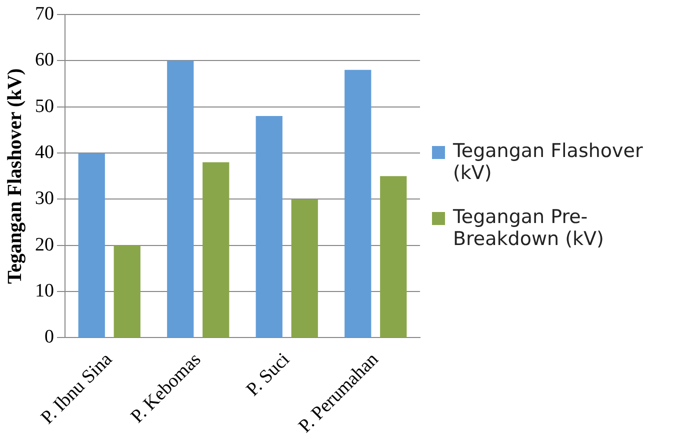 This screenshot has height=441, width=674. What do you see at coordinates (44, 291) in the screenshot?
I see `y-tick-label: 10` at bounding box center [44, 291].